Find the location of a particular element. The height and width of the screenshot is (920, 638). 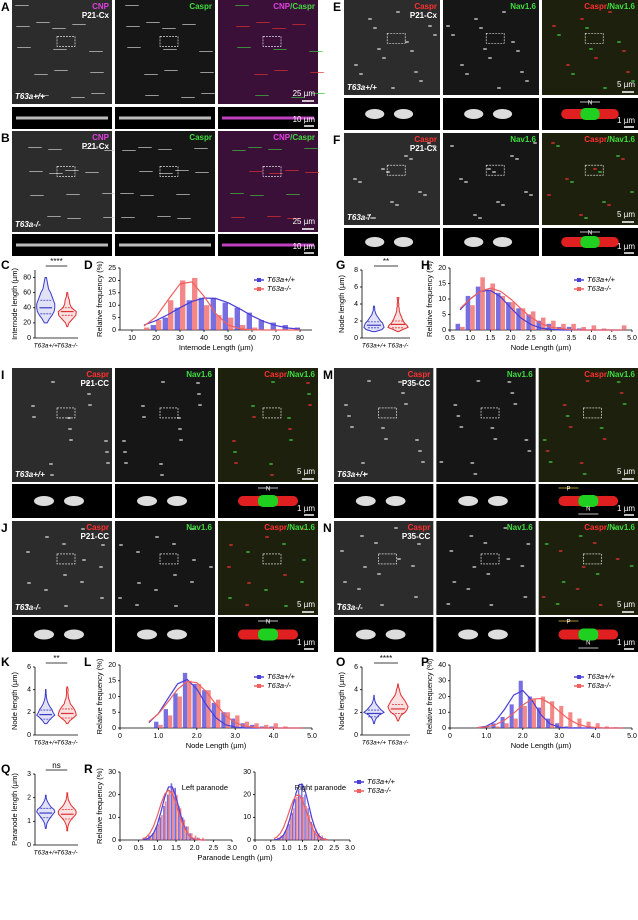

x-tick-label: 0.5 is located at coordinates (450, 338).